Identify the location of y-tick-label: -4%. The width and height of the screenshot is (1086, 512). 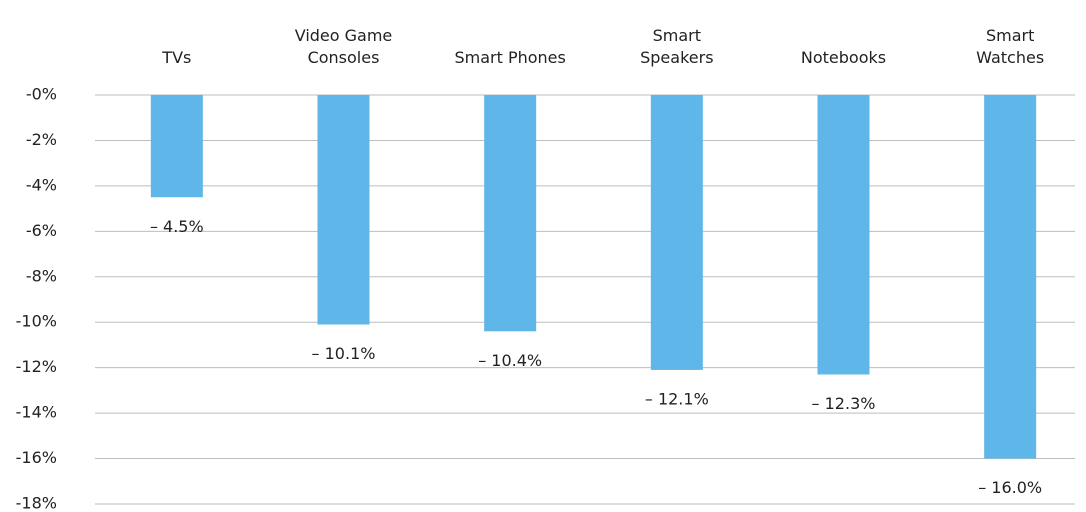
(41, 184).